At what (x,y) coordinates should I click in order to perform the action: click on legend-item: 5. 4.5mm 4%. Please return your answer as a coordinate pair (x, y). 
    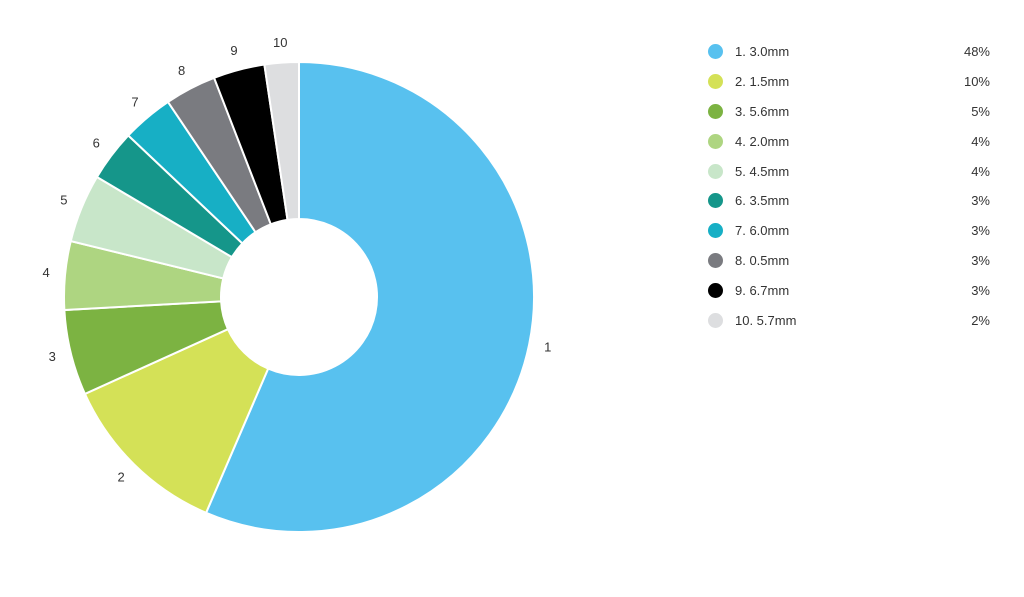
    Looking at the image, I should click on (851, 171).